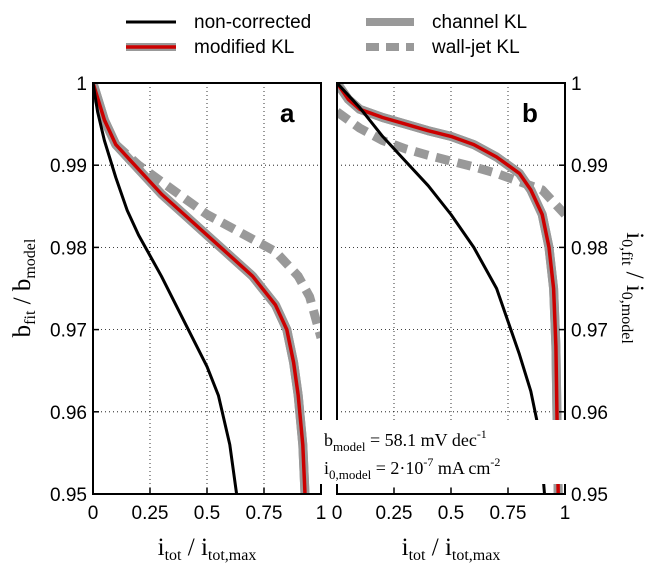 This screenshot has width=650, height=567. What do you see at coordinates (244, 47) in the screenshot?
I see `legend-label-modified-kl: modified KL` at bounding box center [244, 47].